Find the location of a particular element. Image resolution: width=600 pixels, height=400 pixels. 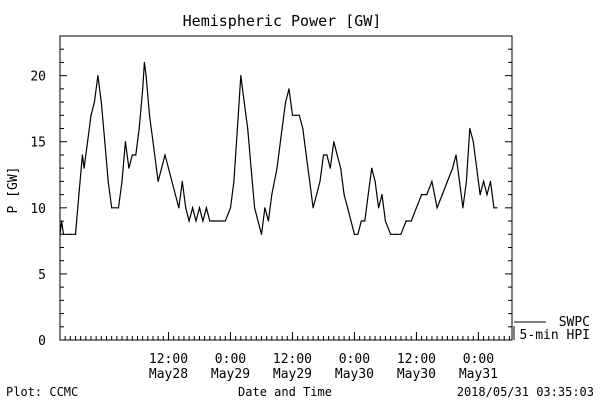

y-tick-label: 0 is located at coordinates (42, 341).